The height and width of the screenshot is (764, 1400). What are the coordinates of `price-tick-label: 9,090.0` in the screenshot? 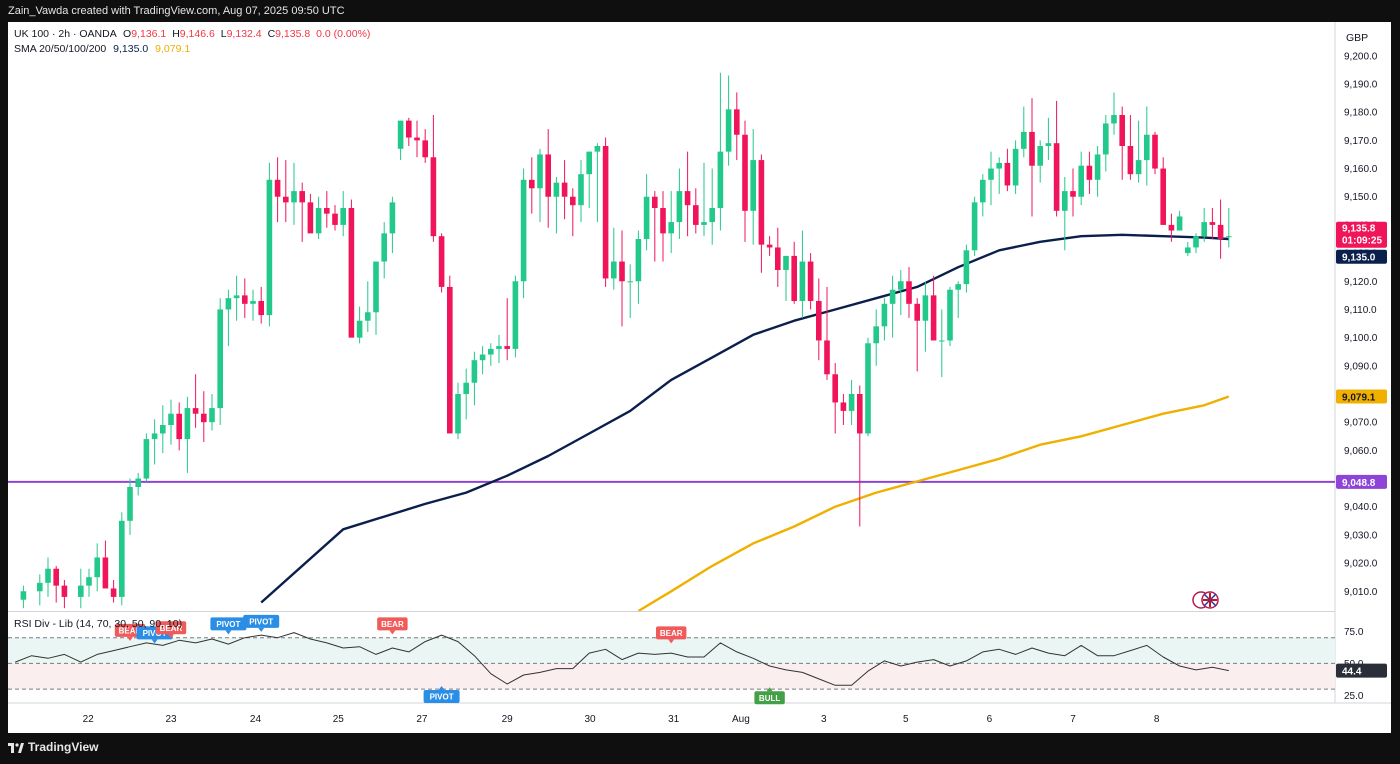 It's located at (1361, 366).